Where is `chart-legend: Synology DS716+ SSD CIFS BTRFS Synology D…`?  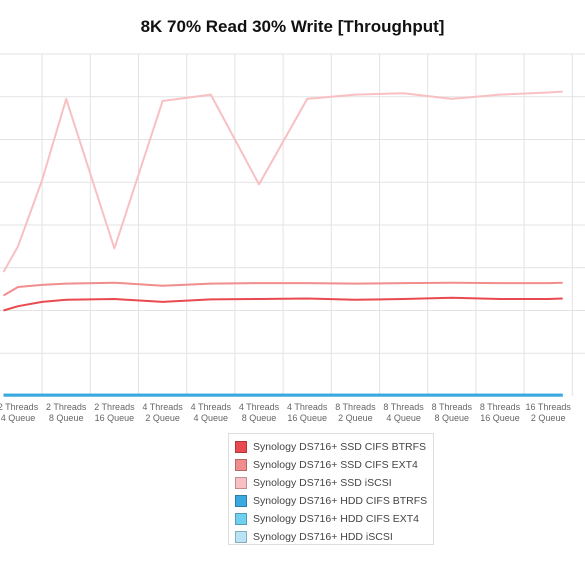
chart-legend: Synology DS716+ SSD CIFS BTRFS Synology D… is located at coordinates (331, 489).